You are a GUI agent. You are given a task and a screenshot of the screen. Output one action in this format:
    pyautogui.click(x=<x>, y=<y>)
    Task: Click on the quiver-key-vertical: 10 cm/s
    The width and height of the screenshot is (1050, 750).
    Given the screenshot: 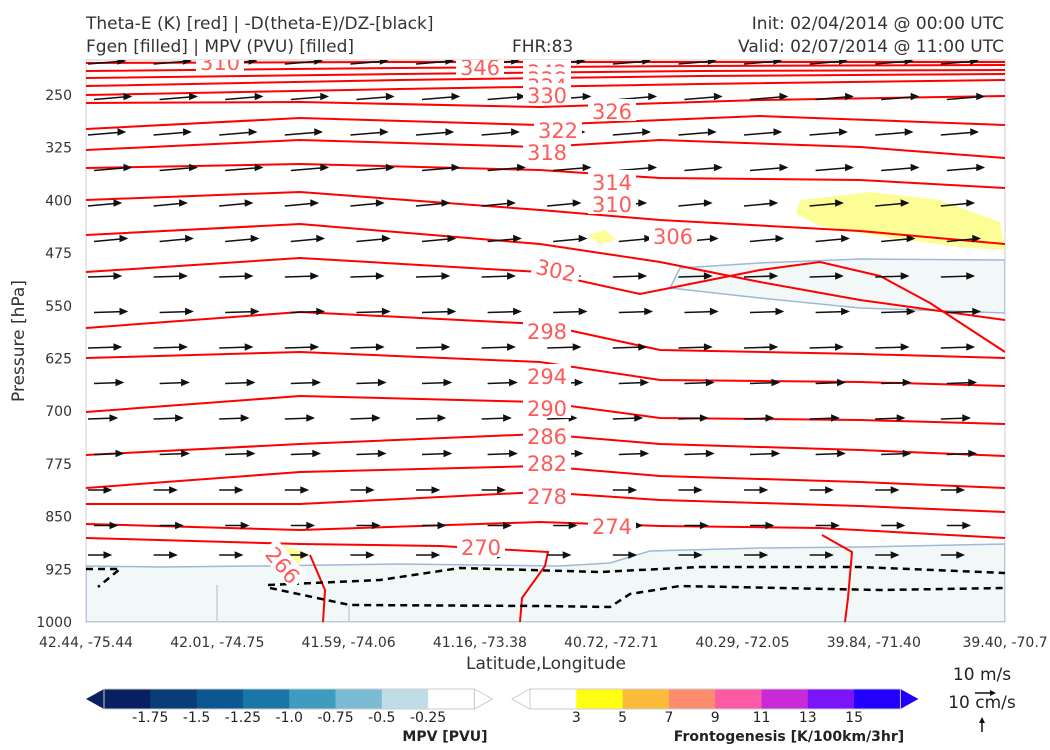 What is the action you would take?
    pyautogui.click(x=982, y=703)
    